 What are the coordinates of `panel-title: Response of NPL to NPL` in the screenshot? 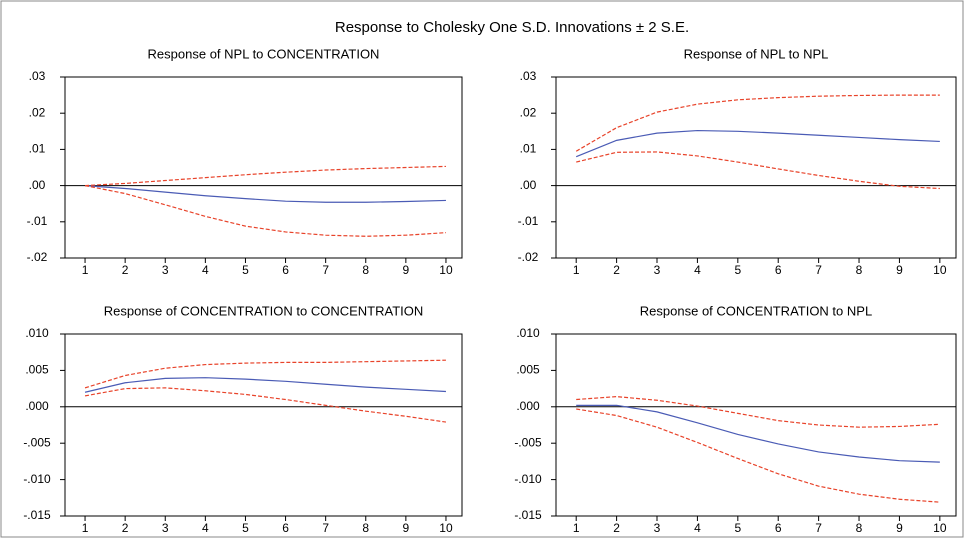 It's located at (756, 53).